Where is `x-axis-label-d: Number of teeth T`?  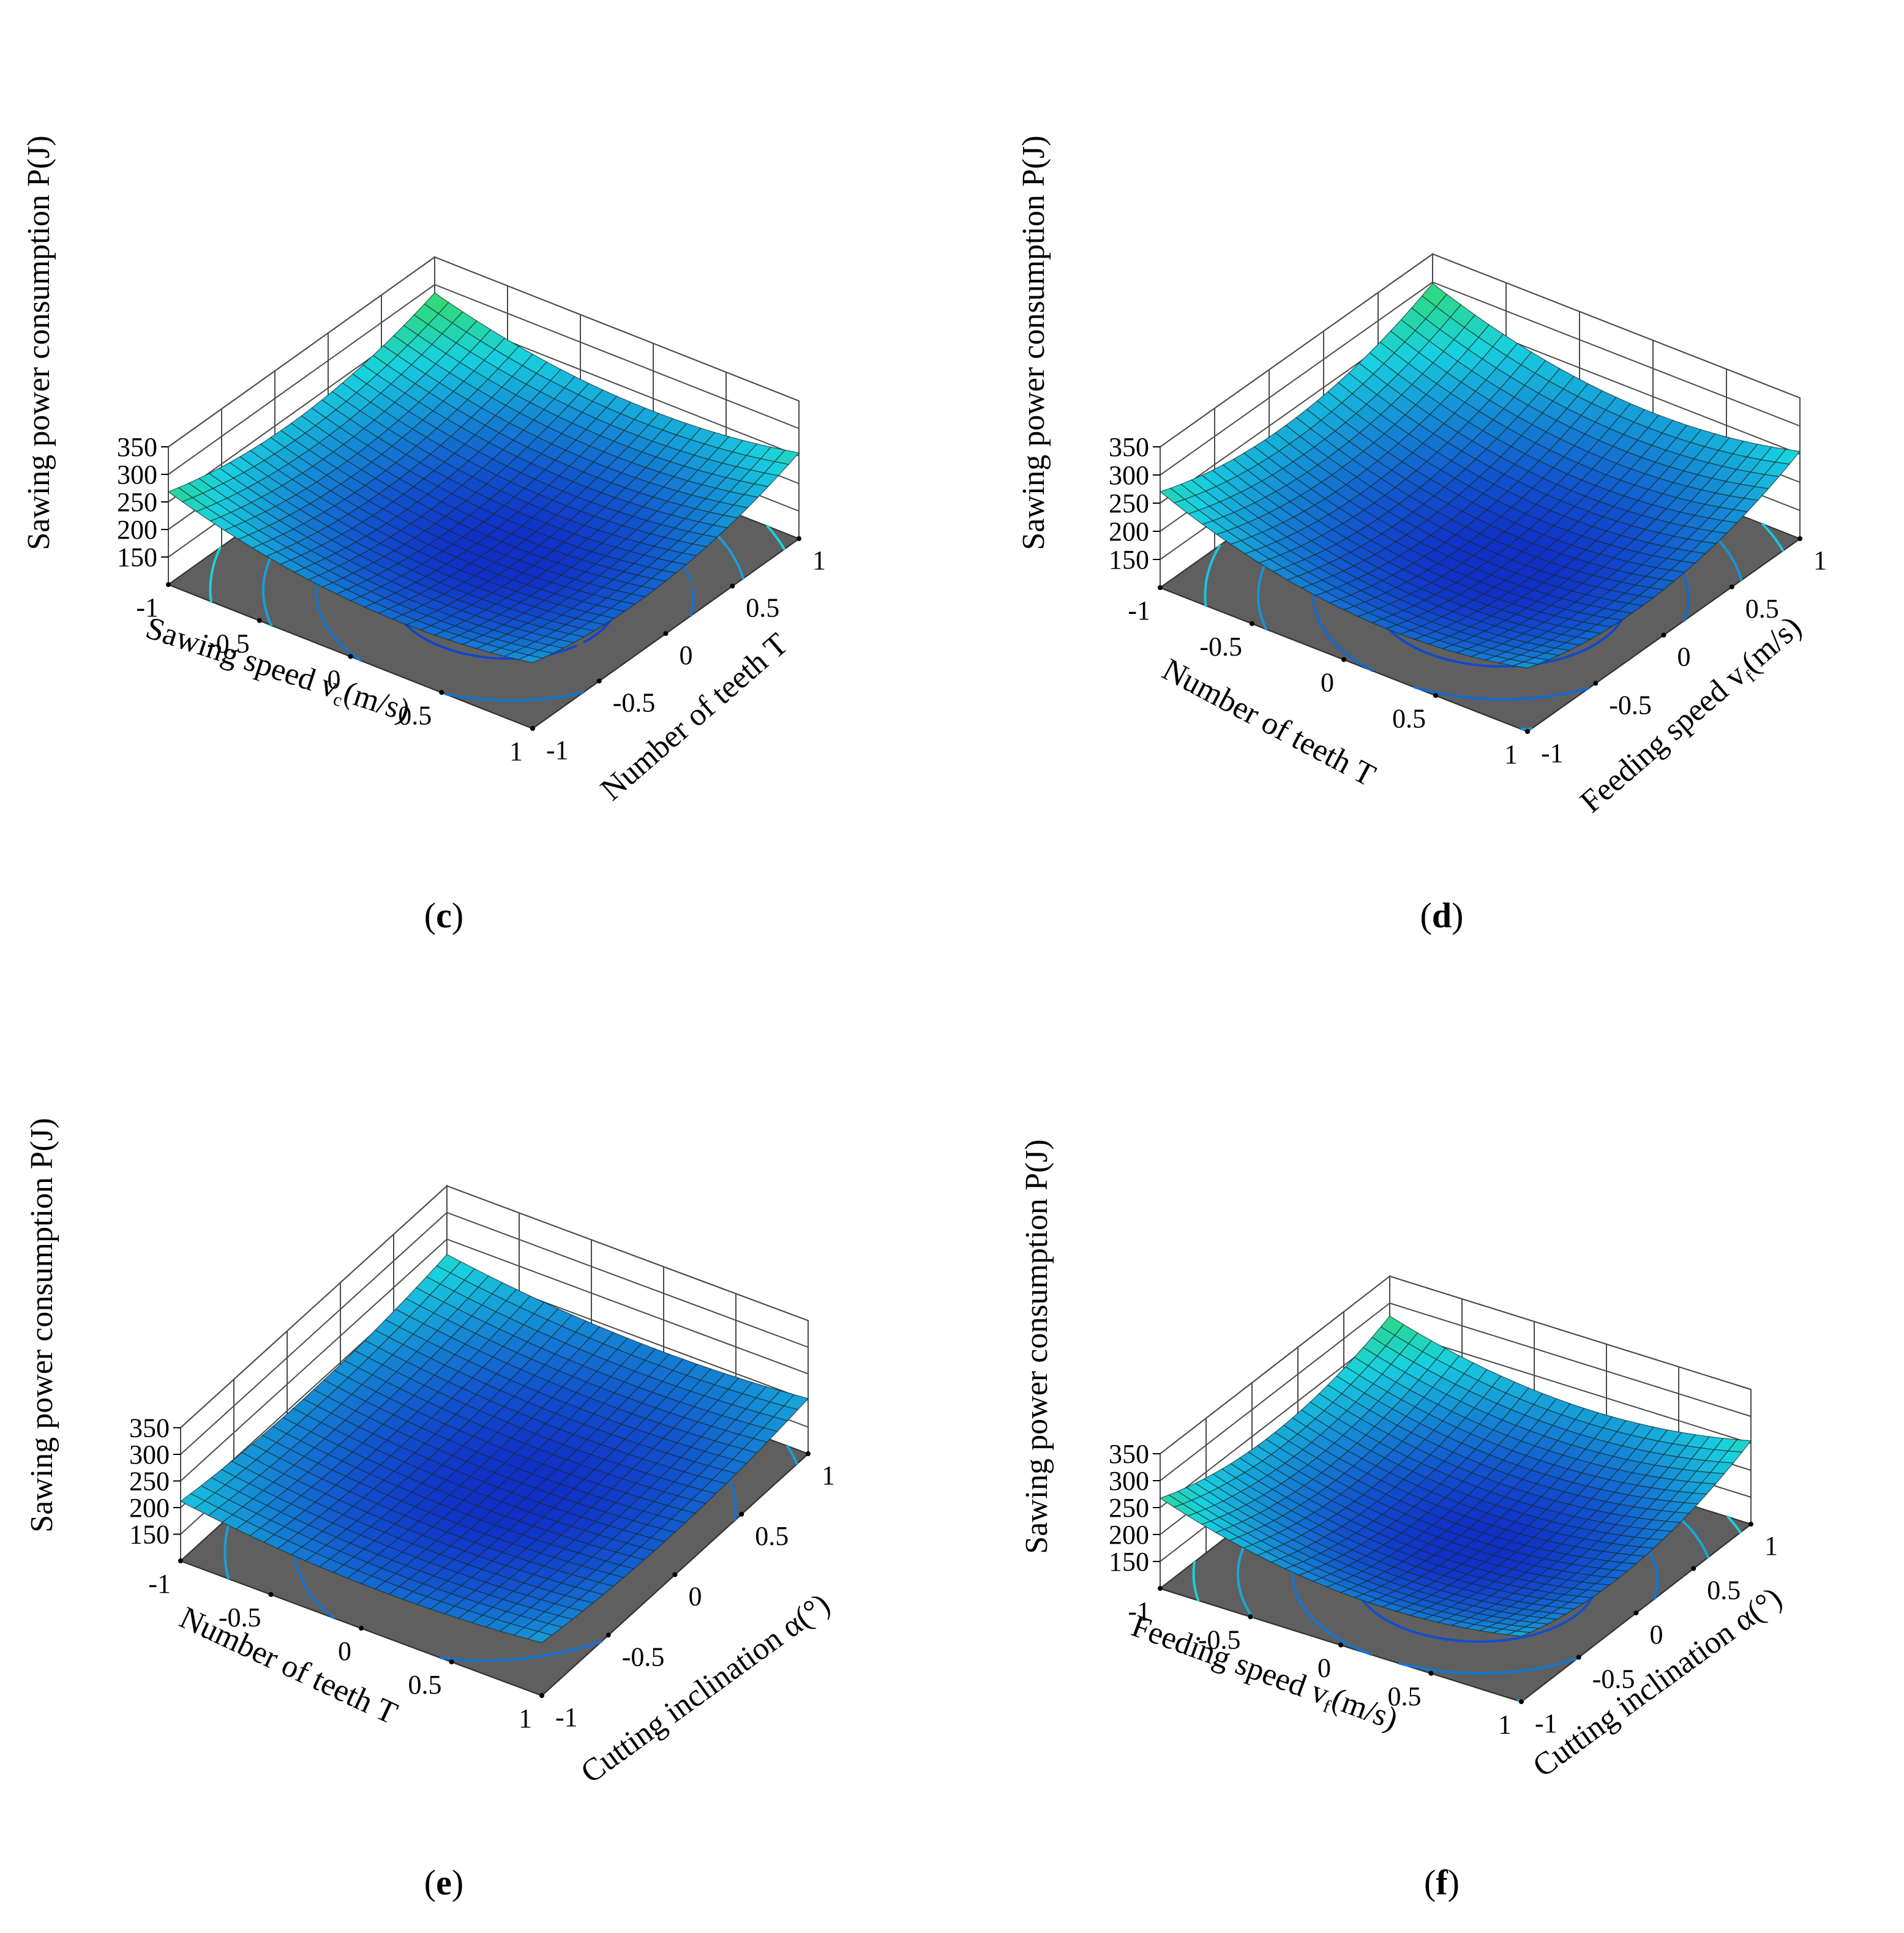 x-axis-label-d: Number of teeth T is located at coordinates (1268, 722).